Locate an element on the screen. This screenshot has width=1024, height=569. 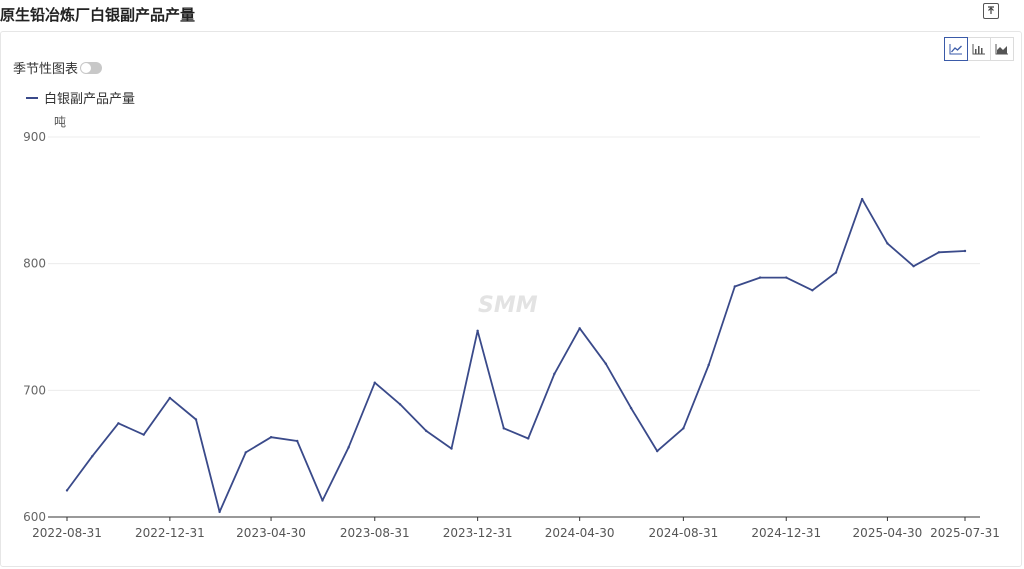
legend-item: 白银副产品产量 is located at coordinates (80, 97).